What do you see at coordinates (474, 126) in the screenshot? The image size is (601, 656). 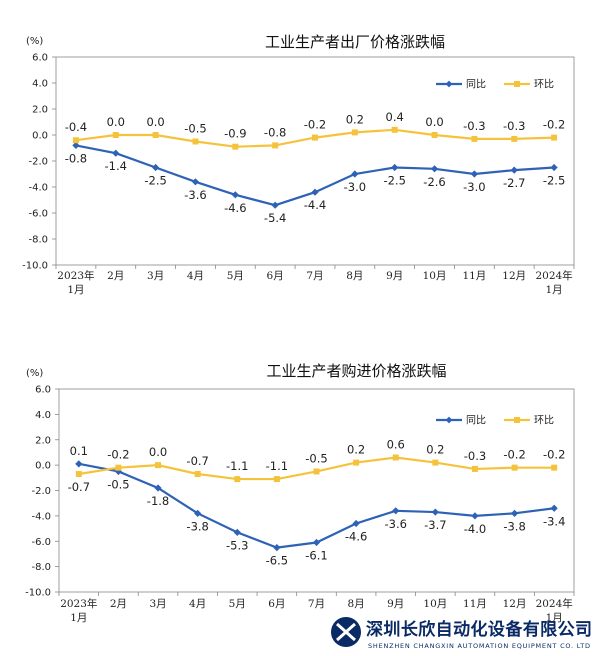 I see `data-label-mom: -0.3` at bounding box center [474, 126].